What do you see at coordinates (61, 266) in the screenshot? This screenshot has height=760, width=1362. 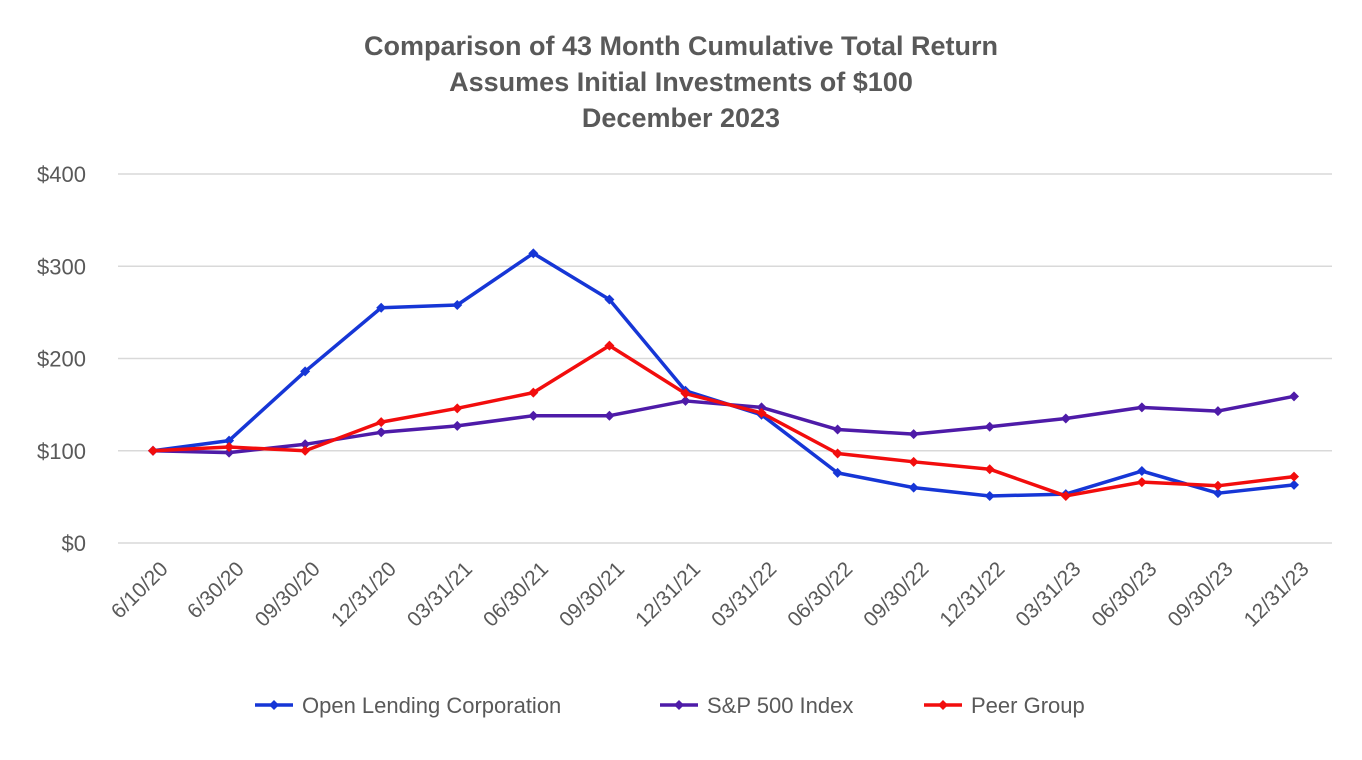 I see `y-tick-label: $300` at bounding box center [61, 266].